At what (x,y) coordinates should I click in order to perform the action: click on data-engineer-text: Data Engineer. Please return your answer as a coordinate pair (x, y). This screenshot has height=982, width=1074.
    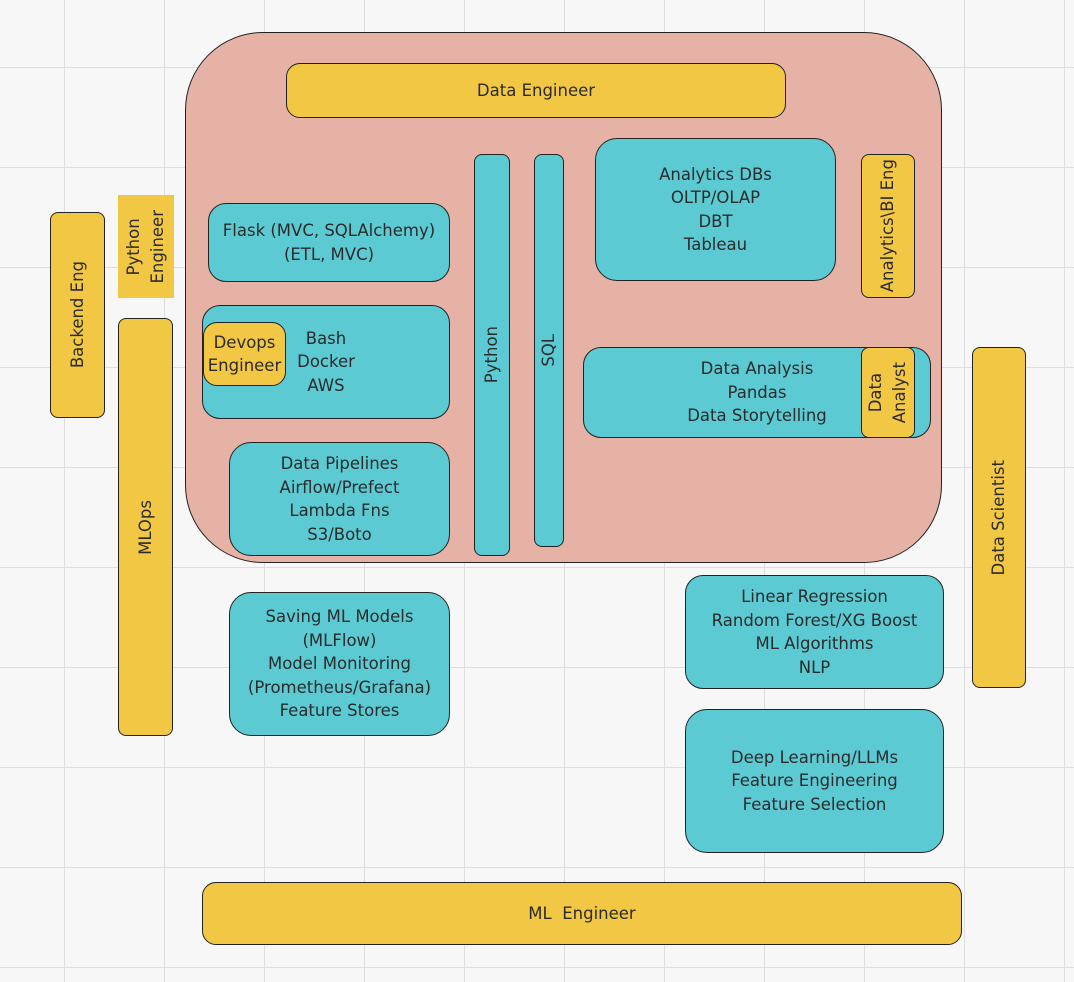
    Looking at the image, I should click on (536, 90).